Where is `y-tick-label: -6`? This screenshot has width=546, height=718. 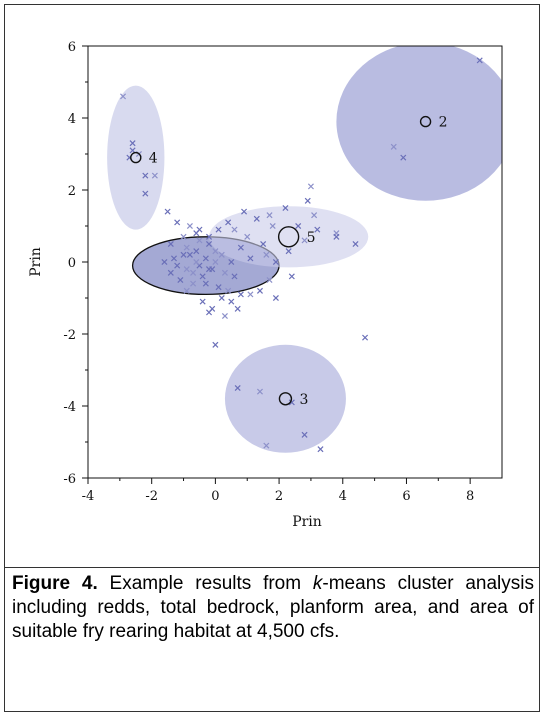 y-tick-label: -6 is located at coordinates (69, 479).